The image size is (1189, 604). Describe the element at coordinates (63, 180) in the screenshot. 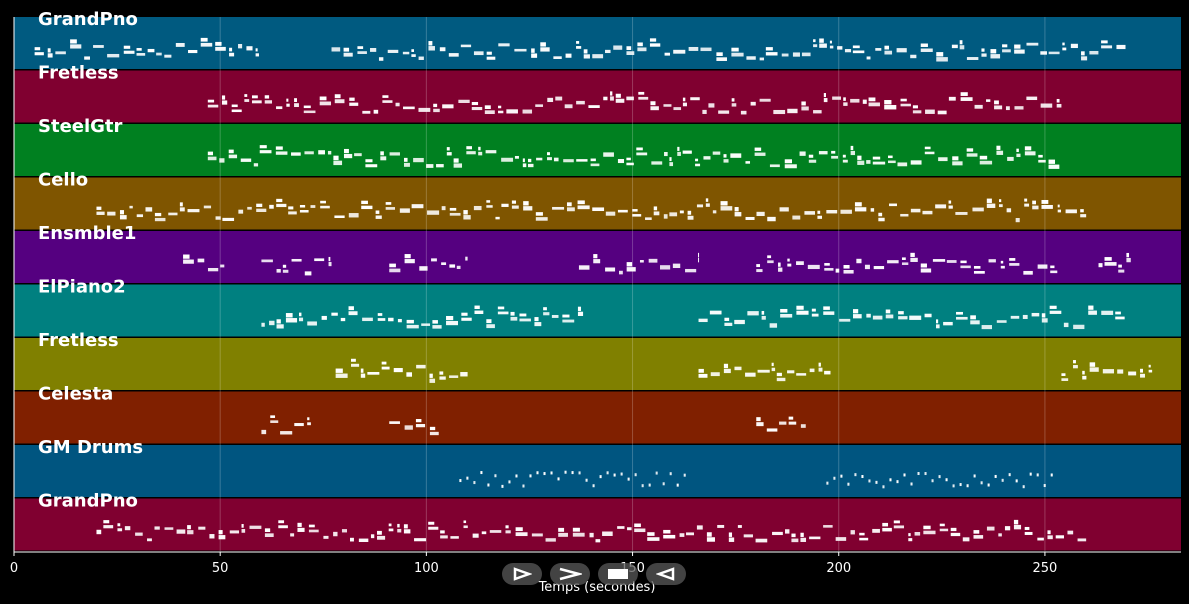

I see `track-label: Cello` at that location.